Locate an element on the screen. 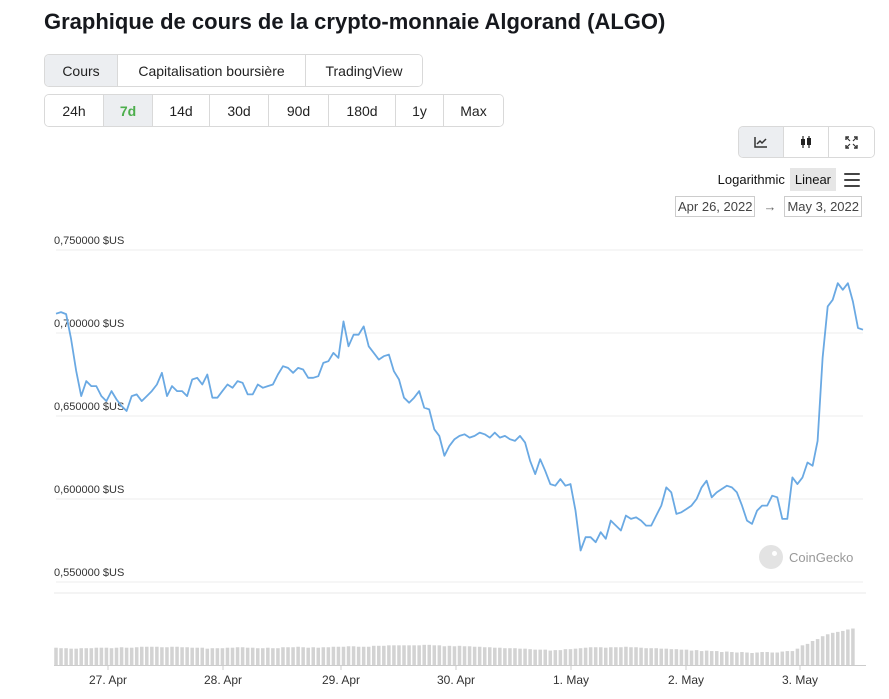 The image size is (889, 699). range-180d: 180d is located at coordinates (362, 110).